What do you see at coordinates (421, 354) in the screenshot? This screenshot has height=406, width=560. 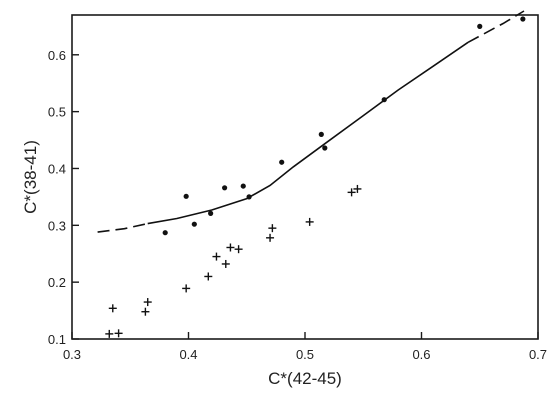 I see `x-tick-label: 0.6` at bounding box center [421, 354].